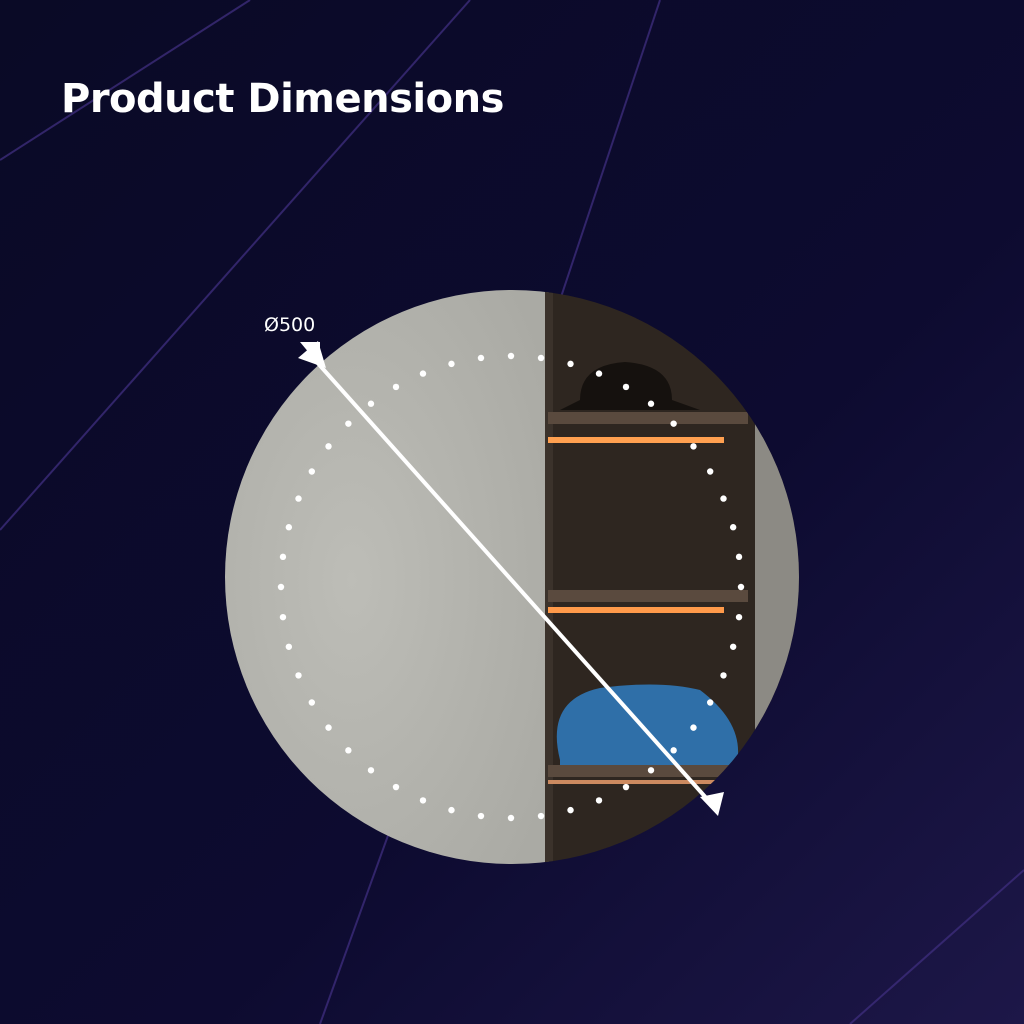  Describe the element at coordinates (282, 99) in the screenshot. I see `page-title: Product Dimensions` at that location.